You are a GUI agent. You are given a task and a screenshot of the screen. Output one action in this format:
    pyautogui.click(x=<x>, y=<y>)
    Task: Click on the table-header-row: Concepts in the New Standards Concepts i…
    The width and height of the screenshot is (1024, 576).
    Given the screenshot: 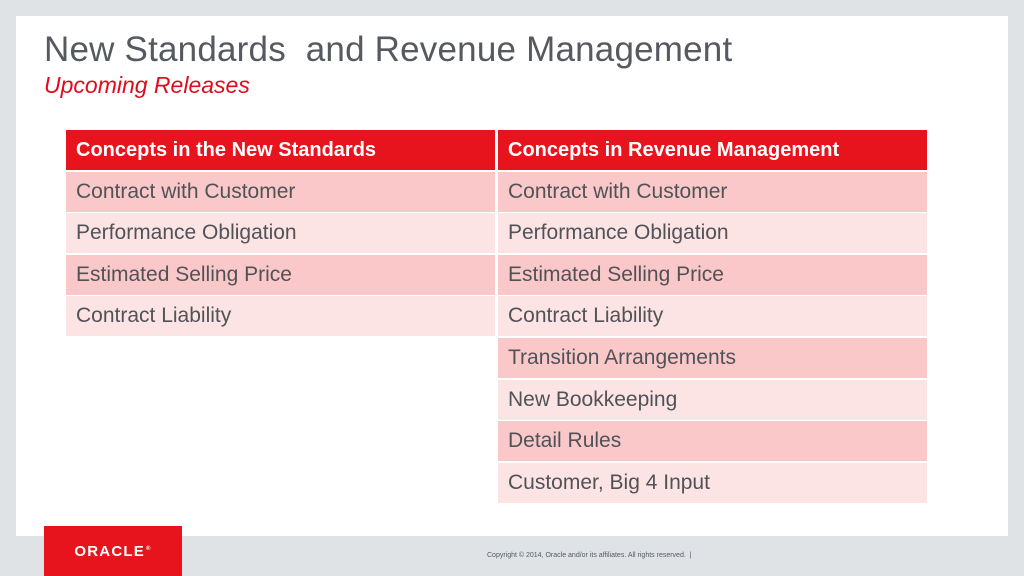 What is the action you would take?
    pyautogui.click(x=498, y=150)
    